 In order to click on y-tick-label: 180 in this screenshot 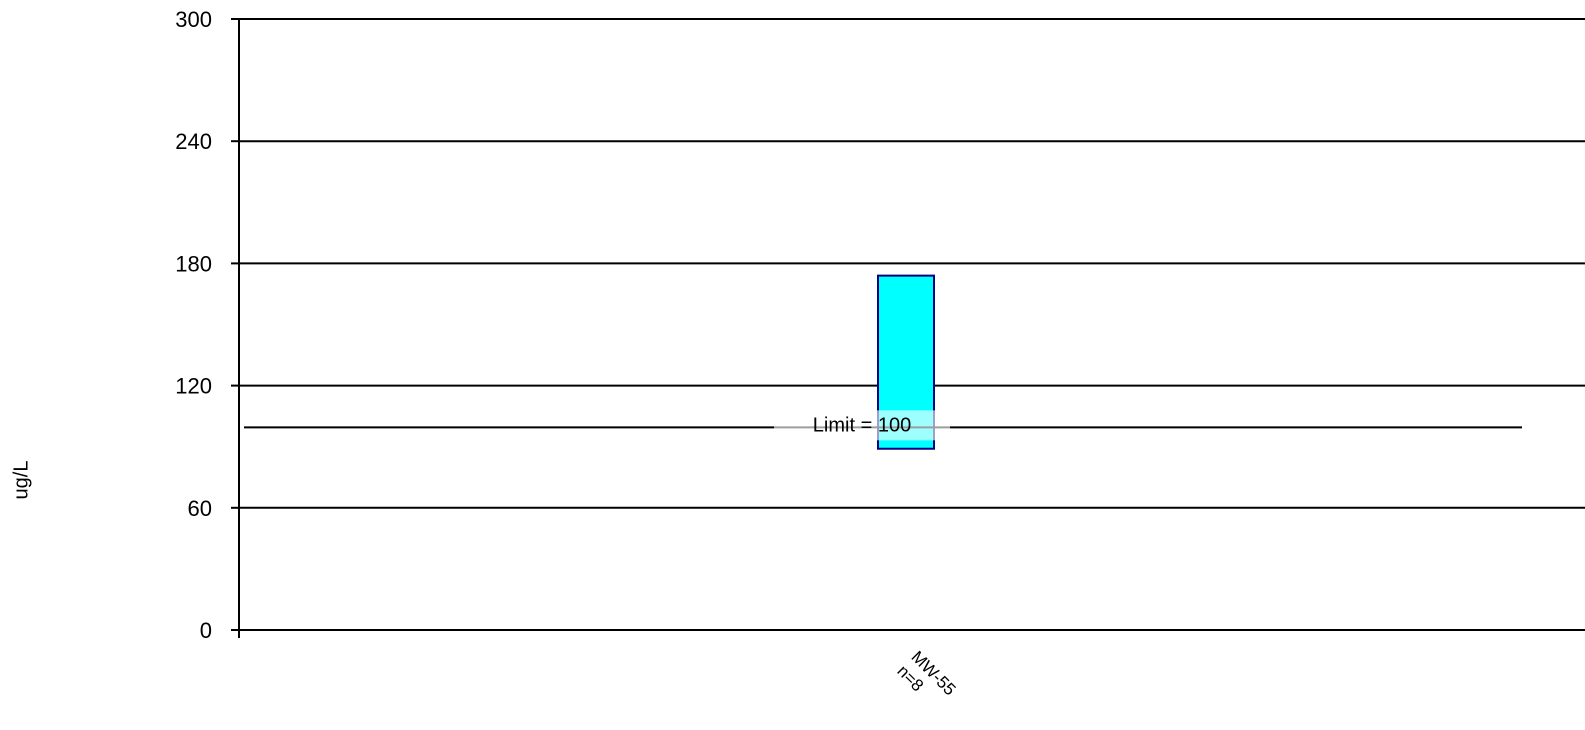, I will do `click(193, 263)`.